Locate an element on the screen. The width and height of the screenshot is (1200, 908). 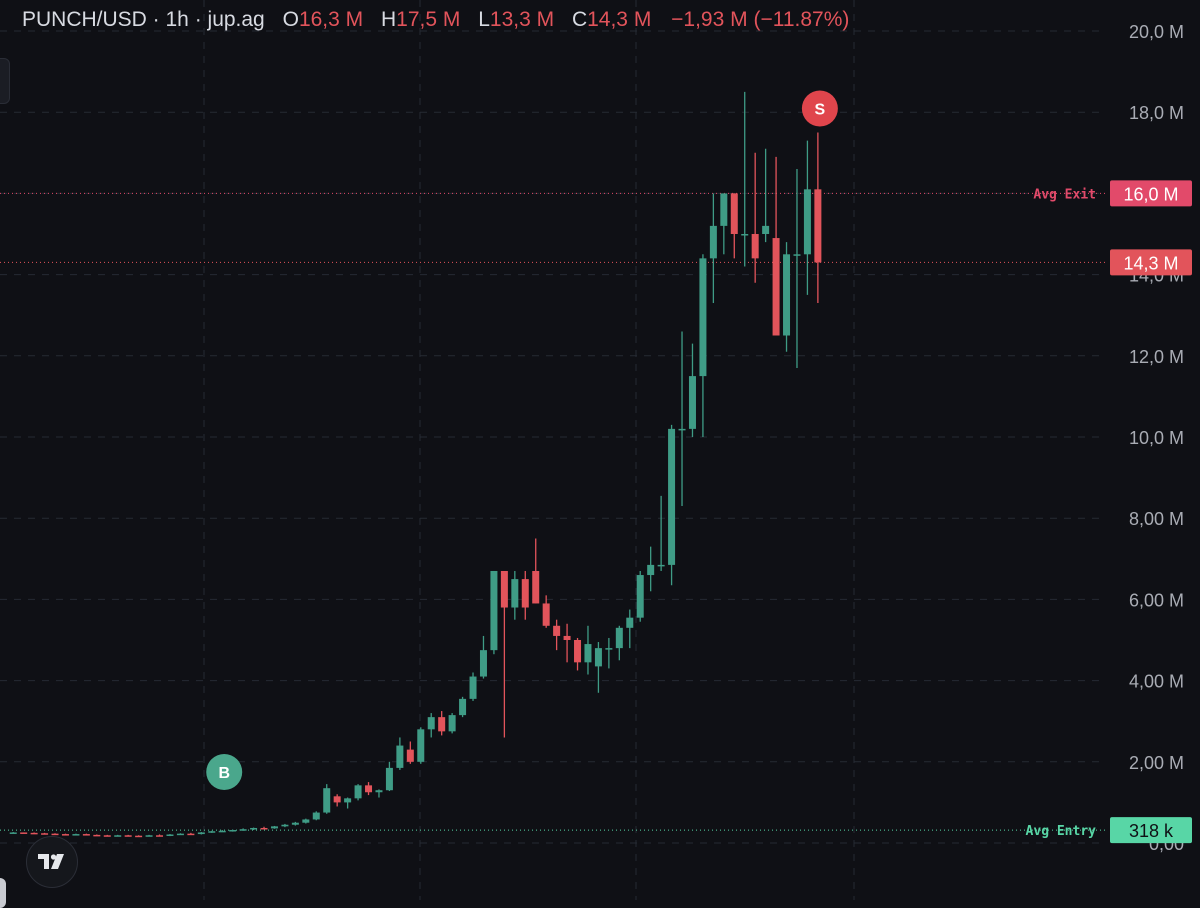
avg-entry-tag-text: 318 k is located at coordinates (1151, 831).